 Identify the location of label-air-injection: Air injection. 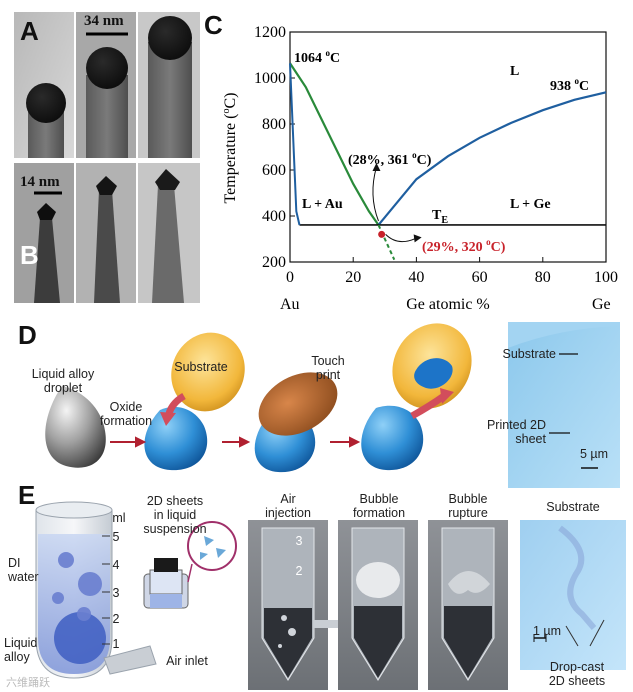
(288, 506).